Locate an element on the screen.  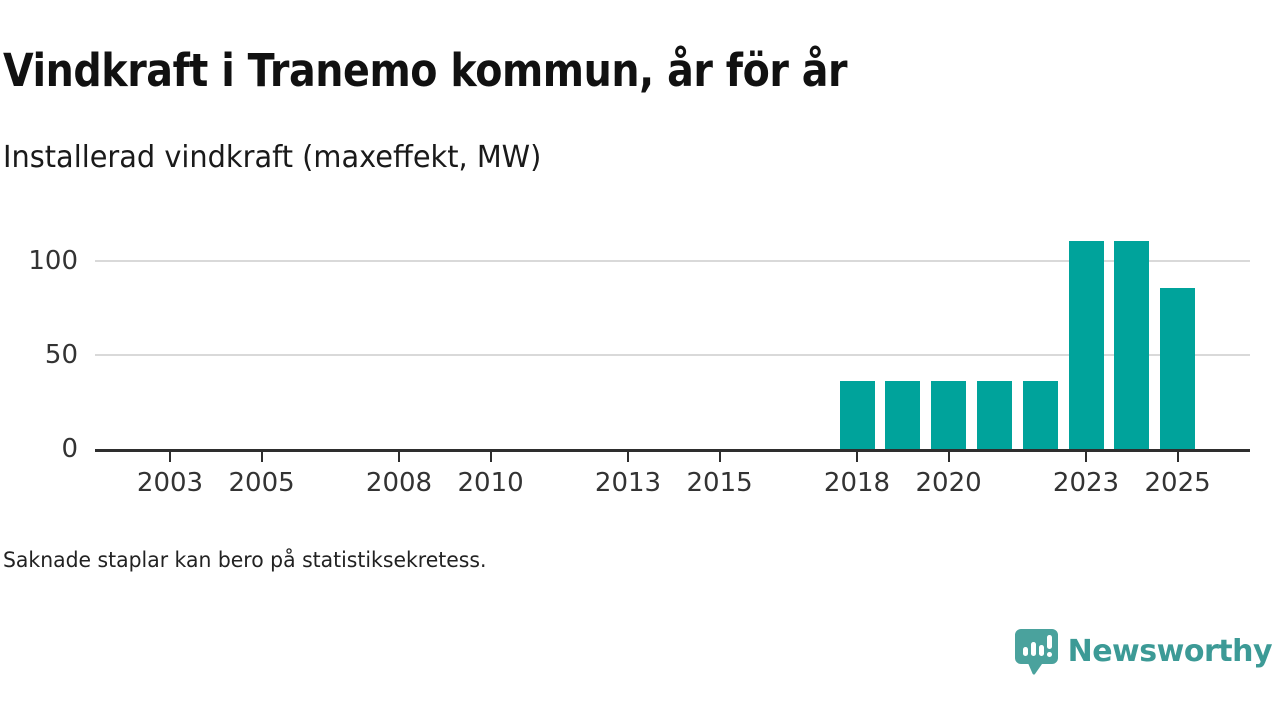
newsworthy-brand: Newsworthy is located at coordinates (1143, 651).